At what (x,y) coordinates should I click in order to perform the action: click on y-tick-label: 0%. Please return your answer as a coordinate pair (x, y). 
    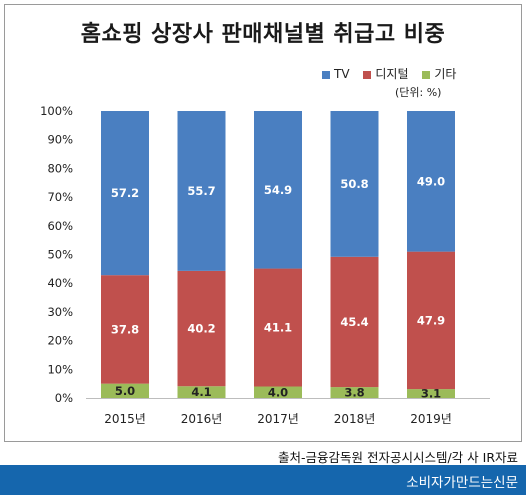
    Looking at the image, I should click on (64, 398).